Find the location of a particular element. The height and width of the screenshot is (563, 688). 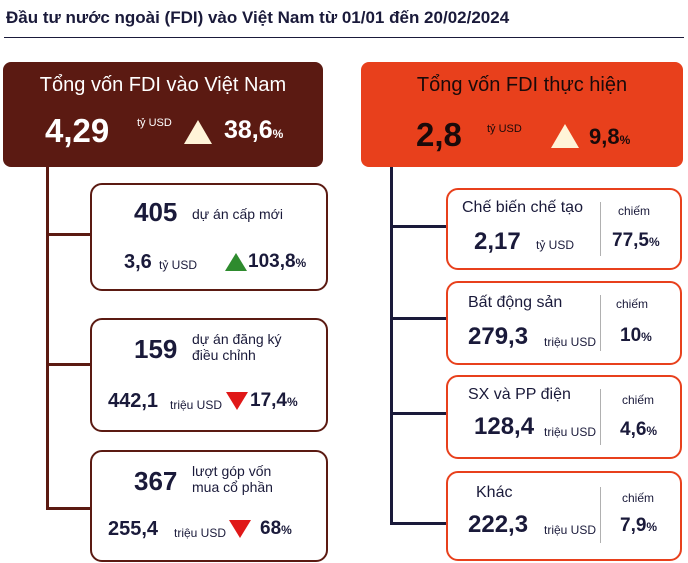

sector-unit: tỷ USD is located at coordinates (555, 245).